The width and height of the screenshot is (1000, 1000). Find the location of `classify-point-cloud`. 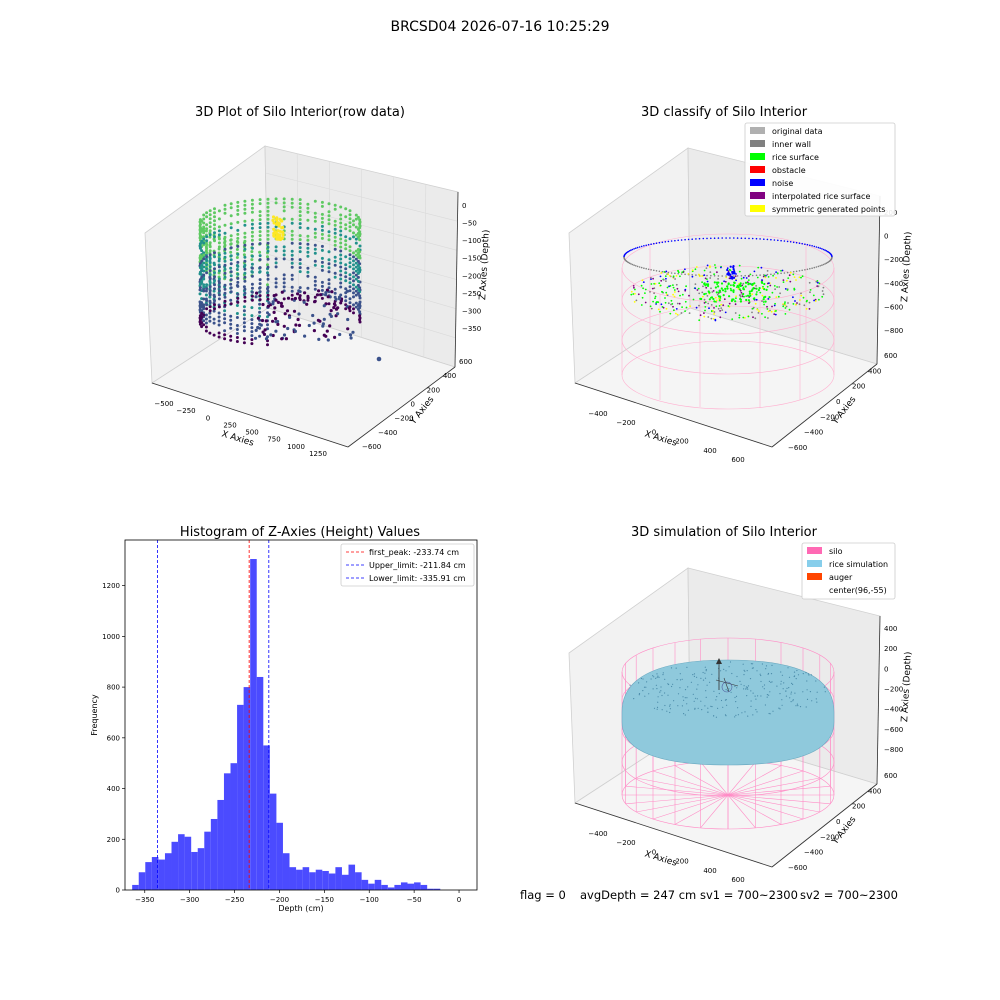

classify-point-cloud is located at coordinates (728, 279).